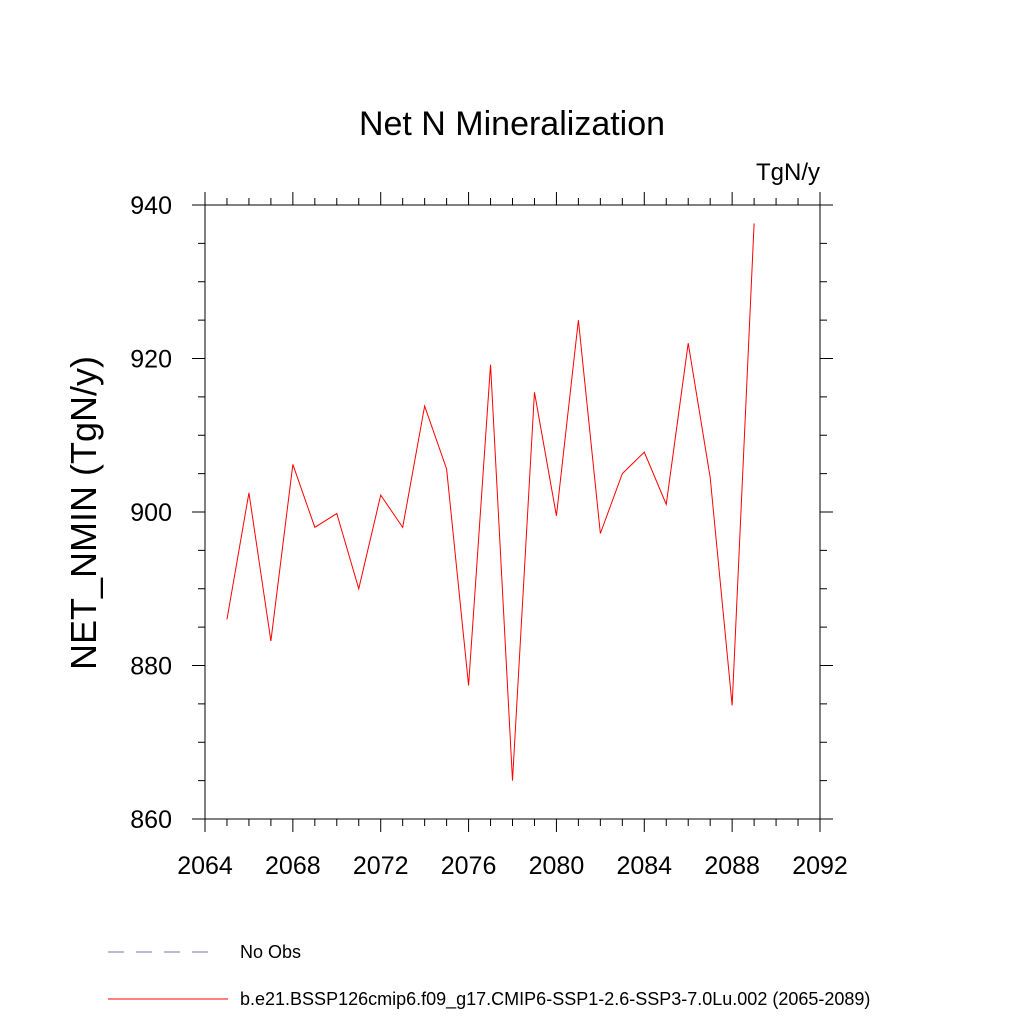 The width and height of the screenshot is (1024, 1024). Describe the element at coordinates (820, 866) in the screenshot. I see `x-tick-label: 2092` at that location.